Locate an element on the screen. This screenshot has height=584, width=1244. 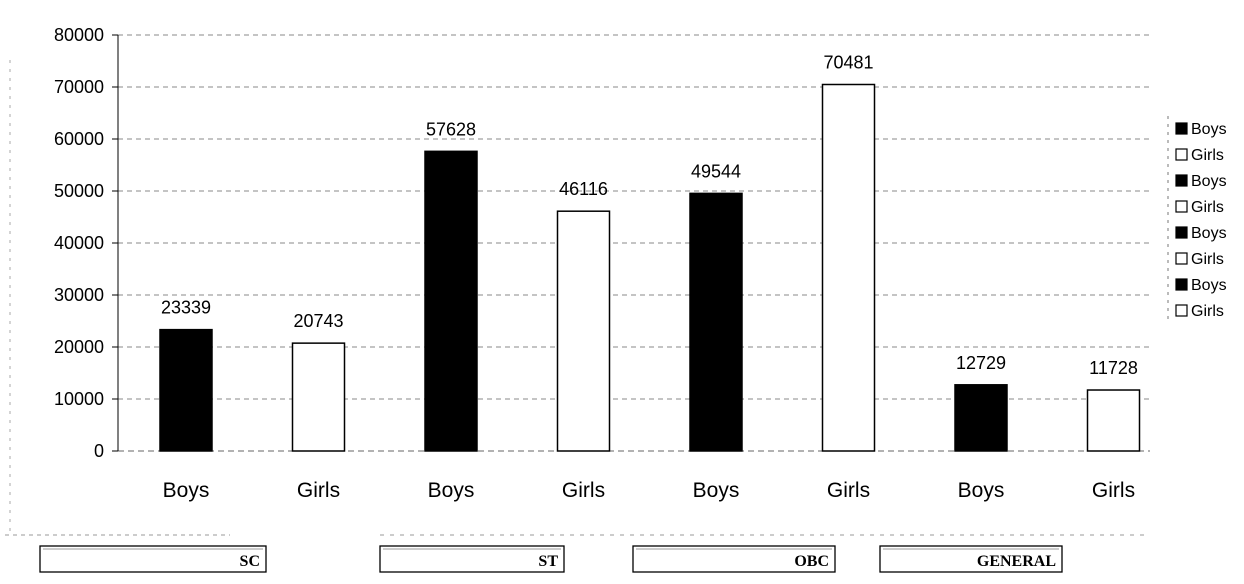
data-label: 11728 is located at coordinates (1113, 368).